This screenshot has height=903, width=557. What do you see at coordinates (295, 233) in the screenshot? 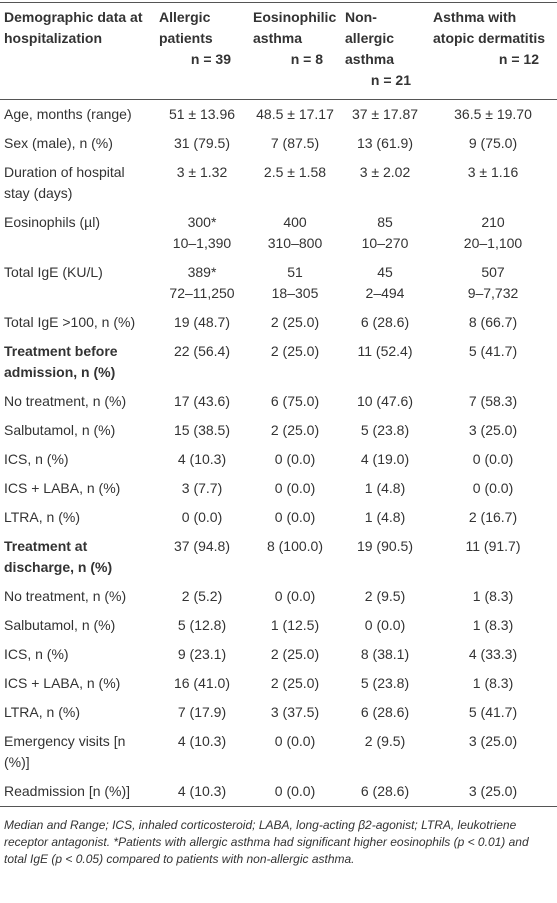
I see `cell: 400 310–800` at bounding box center [295, 233].